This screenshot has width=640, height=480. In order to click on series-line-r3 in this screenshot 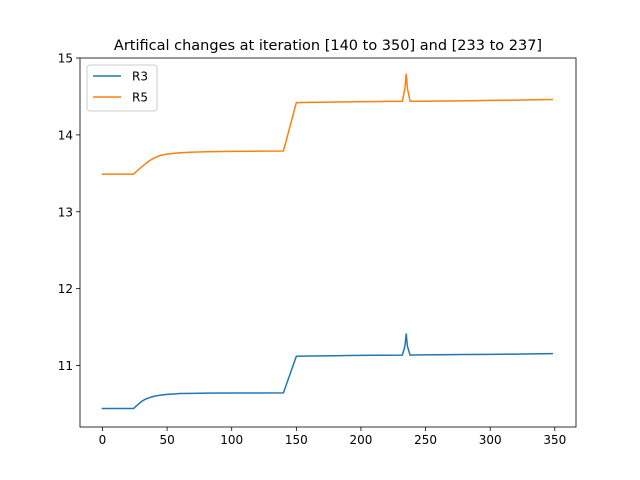, I will do `click(327, 371)`.